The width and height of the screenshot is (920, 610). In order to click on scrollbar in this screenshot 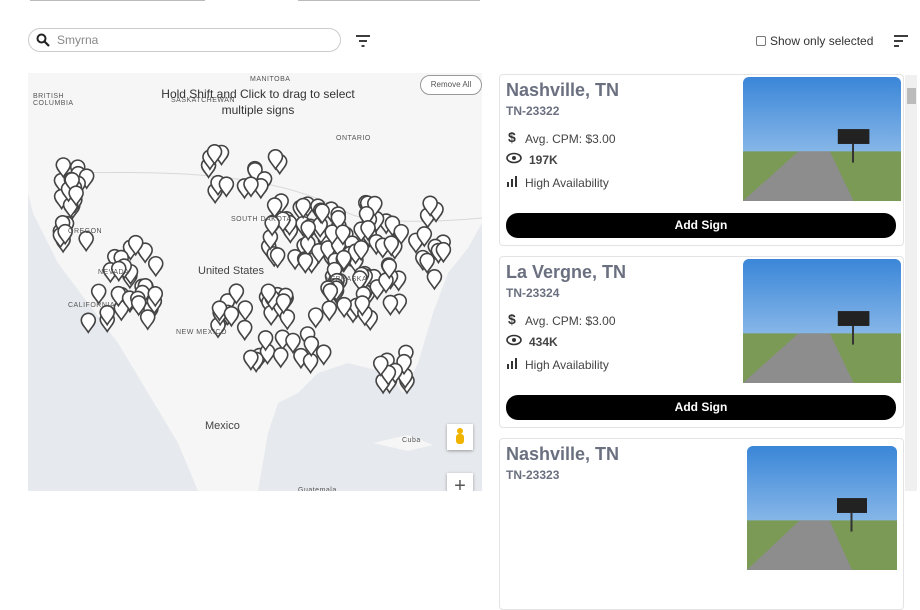, I will do `click(911, 283)`.